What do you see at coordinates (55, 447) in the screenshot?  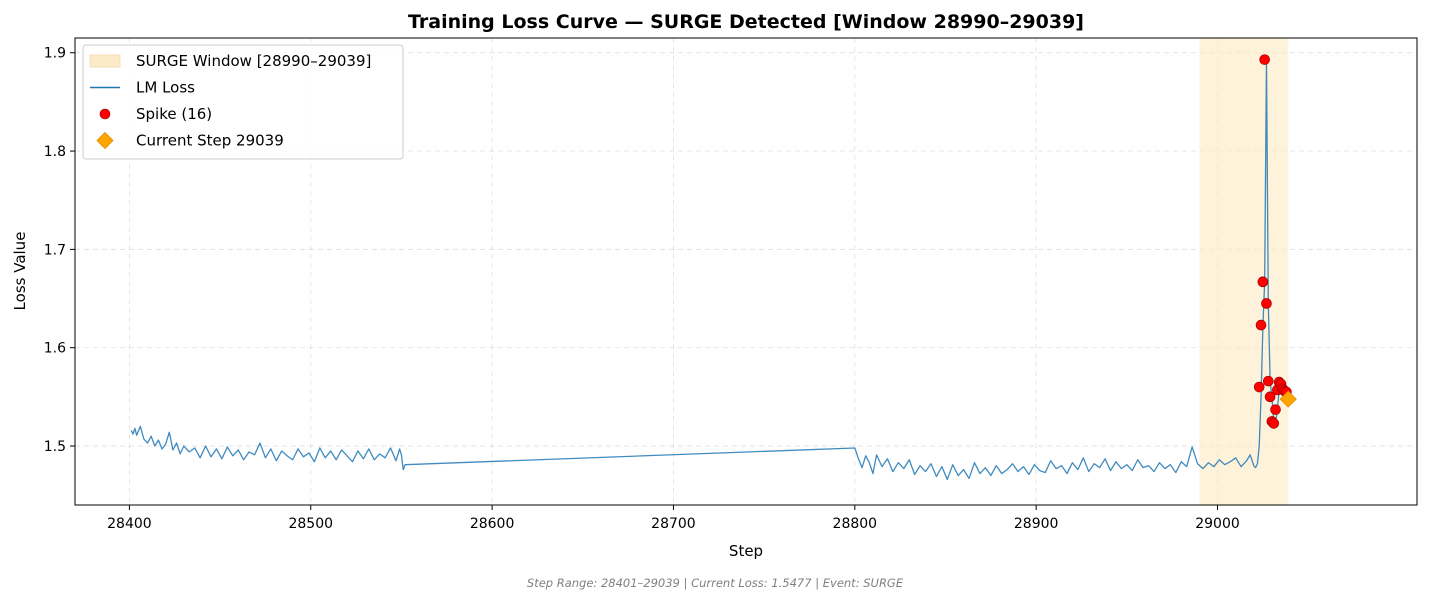 I see `y-tick-label: 1.5` at bounding box center [55, 447].